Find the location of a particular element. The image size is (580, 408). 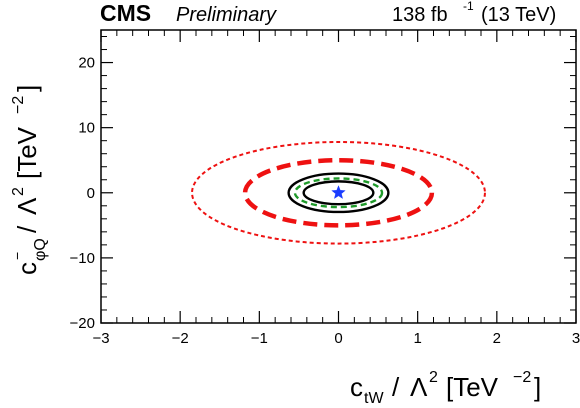

best-fit-star-marker is located at coordinates (338, 192).